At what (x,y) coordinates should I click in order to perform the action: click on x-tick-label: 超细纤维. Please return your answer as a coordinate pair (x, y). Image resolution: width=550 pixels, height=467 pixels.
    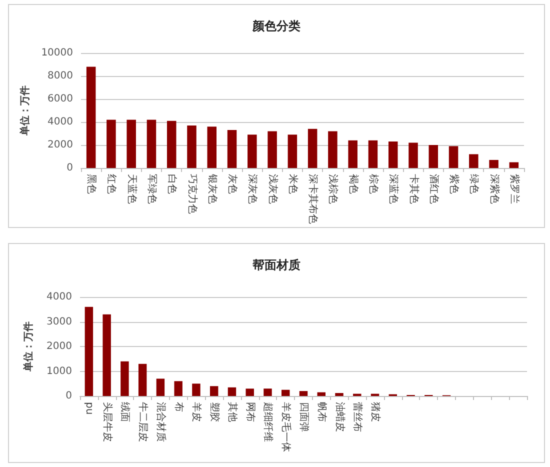
    Looking at the image, I should click on (268, 422).